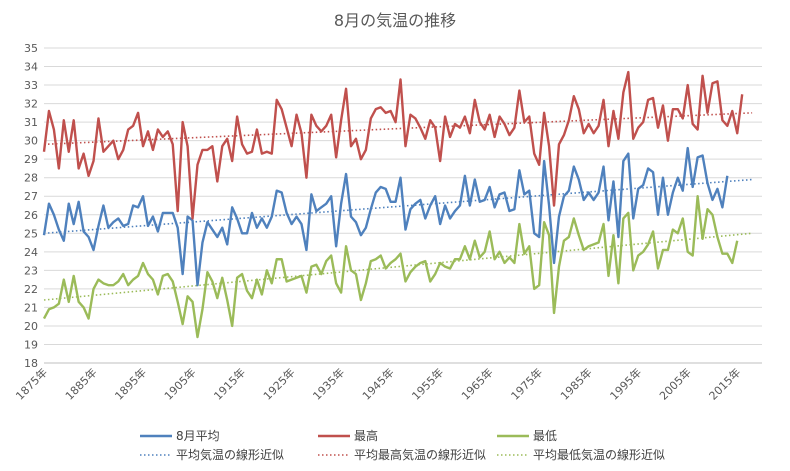 The image size is (790, 471). What do you see at coordinates (377, 383) in the screenshot?
I see `x-tick-label: 1945年` at bounding box center [377, 383].